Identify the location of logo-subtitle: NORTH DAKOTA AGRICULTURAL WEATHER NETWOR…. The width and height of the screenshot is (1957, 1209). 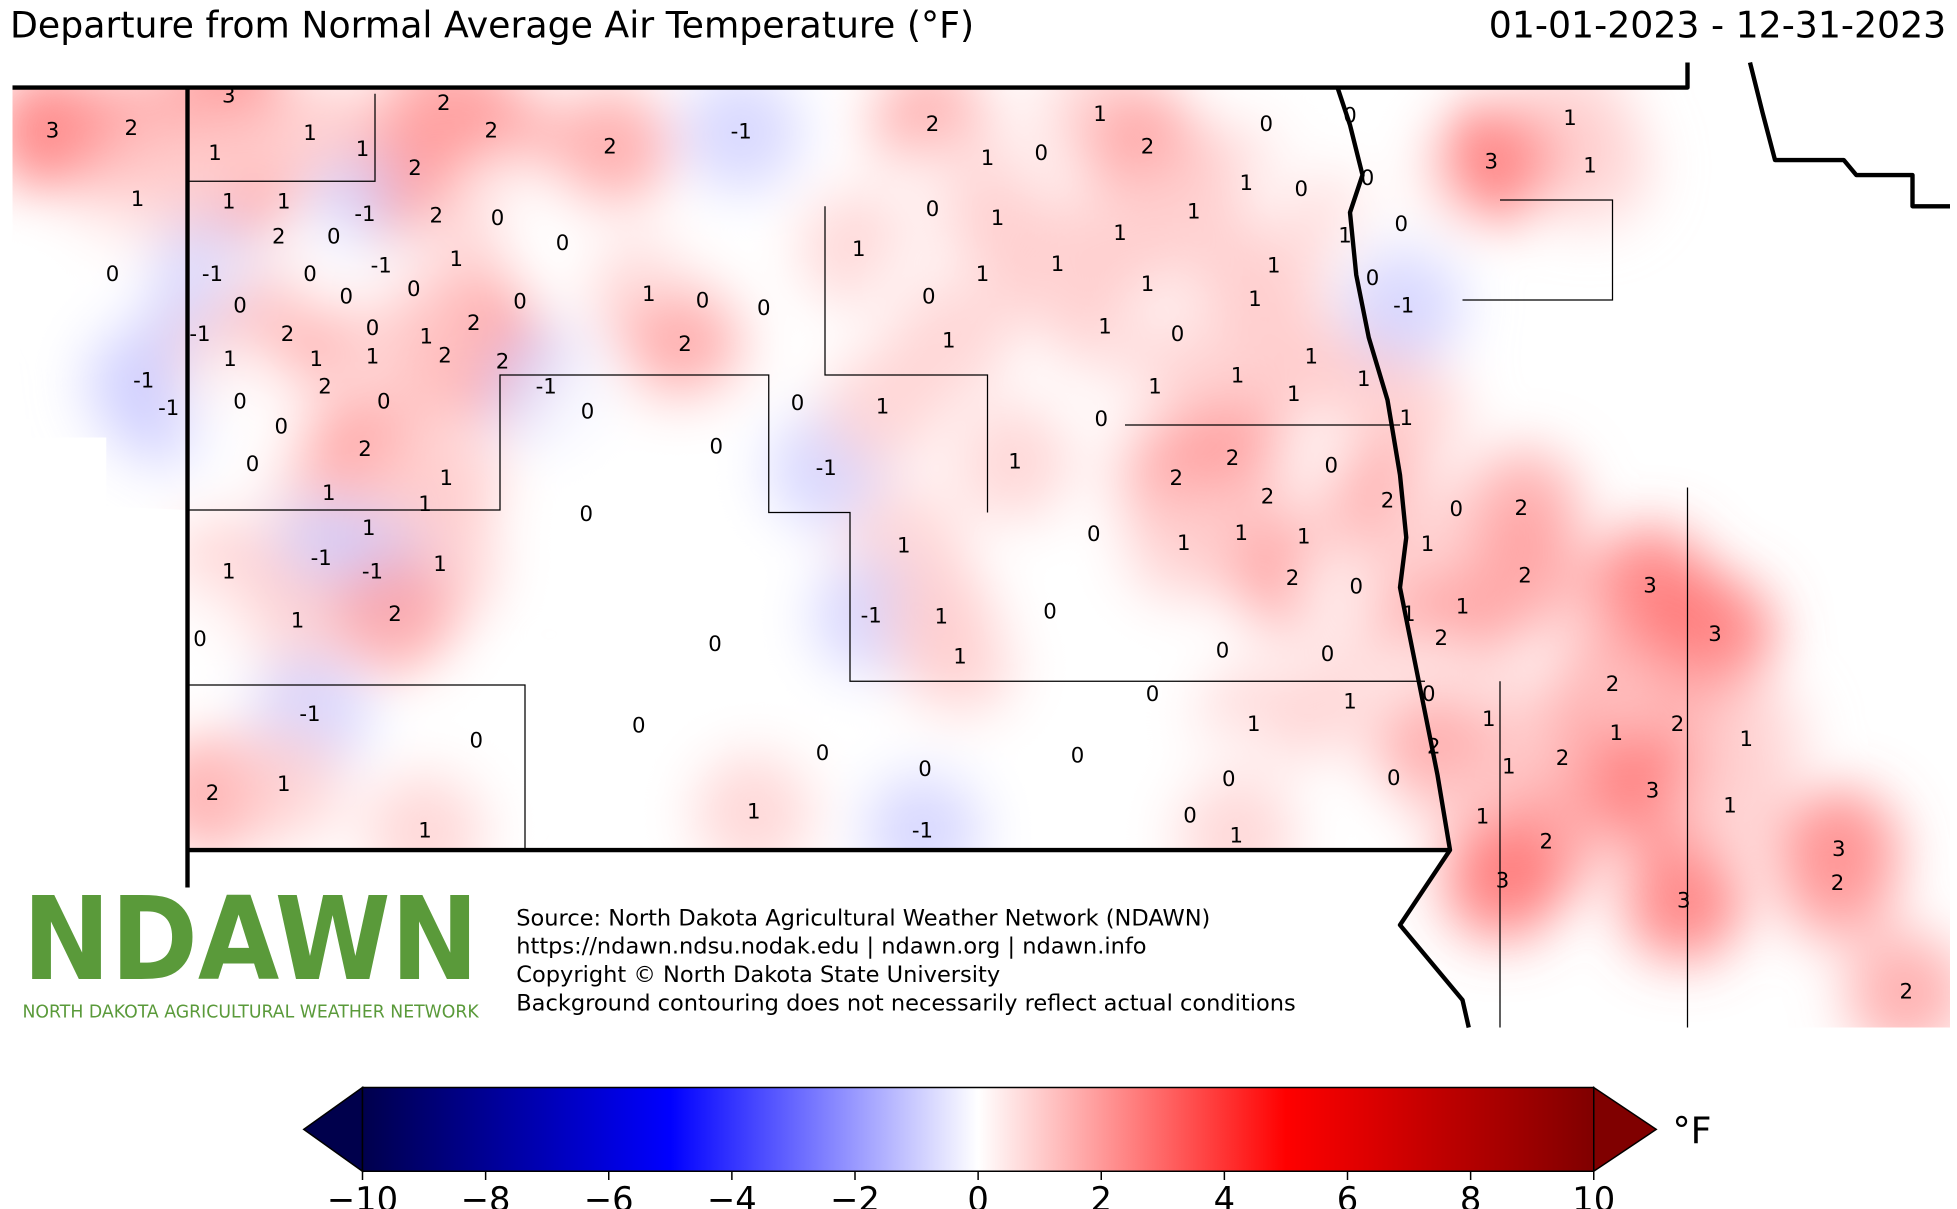
(251, 1013).